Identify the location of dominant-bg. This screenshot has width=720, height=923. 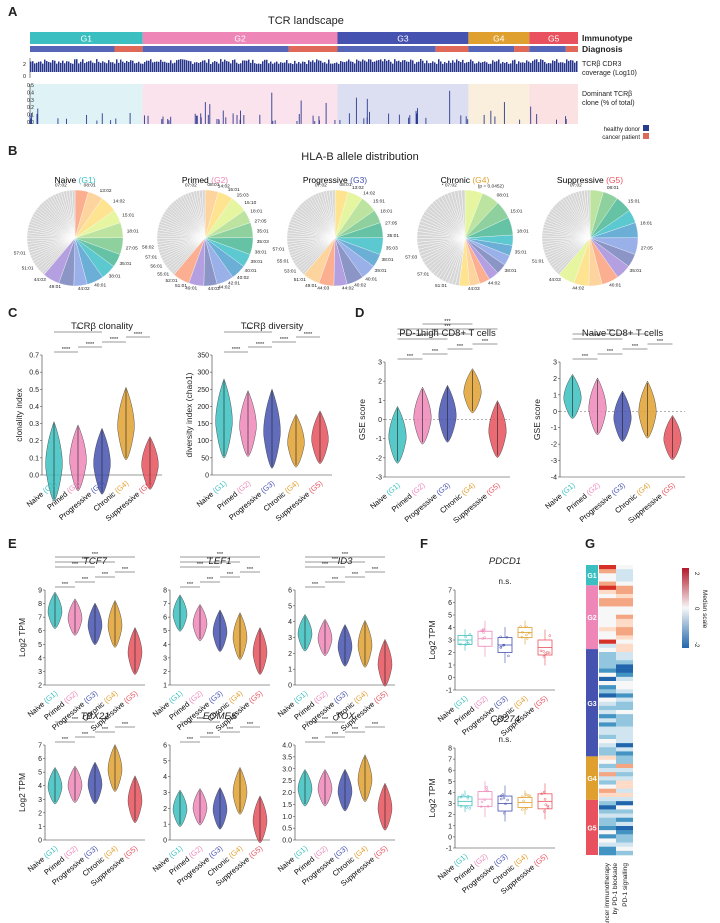
(240, 104).